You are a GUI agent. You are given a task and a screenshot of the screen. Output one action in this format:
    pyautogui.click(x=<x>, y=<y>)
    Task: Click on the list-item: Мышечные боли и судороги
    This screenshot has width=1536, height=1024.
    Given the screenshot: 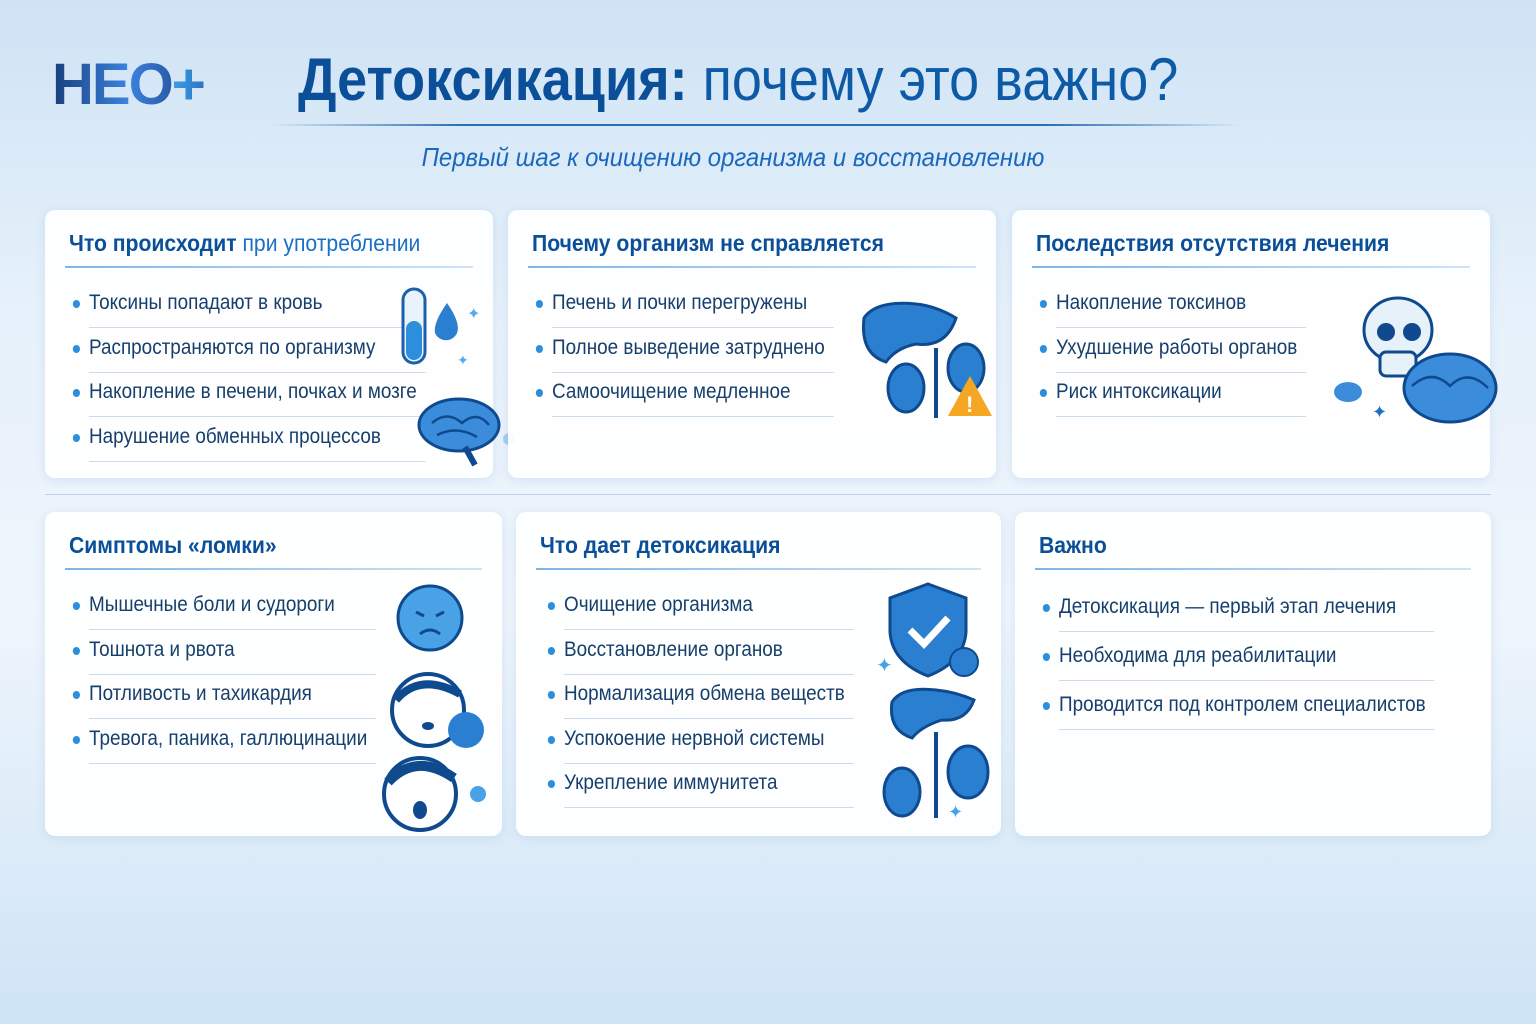 What is the action you would take?
    pyautogui.click(x=224, y=610)
    